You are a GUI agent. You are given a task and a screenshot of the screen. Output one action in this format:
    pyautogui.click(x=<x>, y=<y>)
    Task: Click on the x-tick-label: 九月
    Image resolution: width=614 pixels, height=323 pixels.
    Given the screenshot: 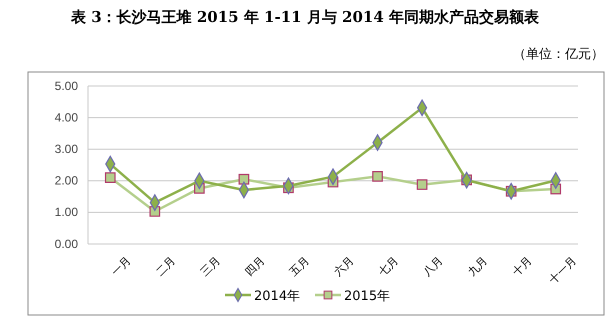 What is the action you would take?
    pyautogui.click(x=477, y=266)
    